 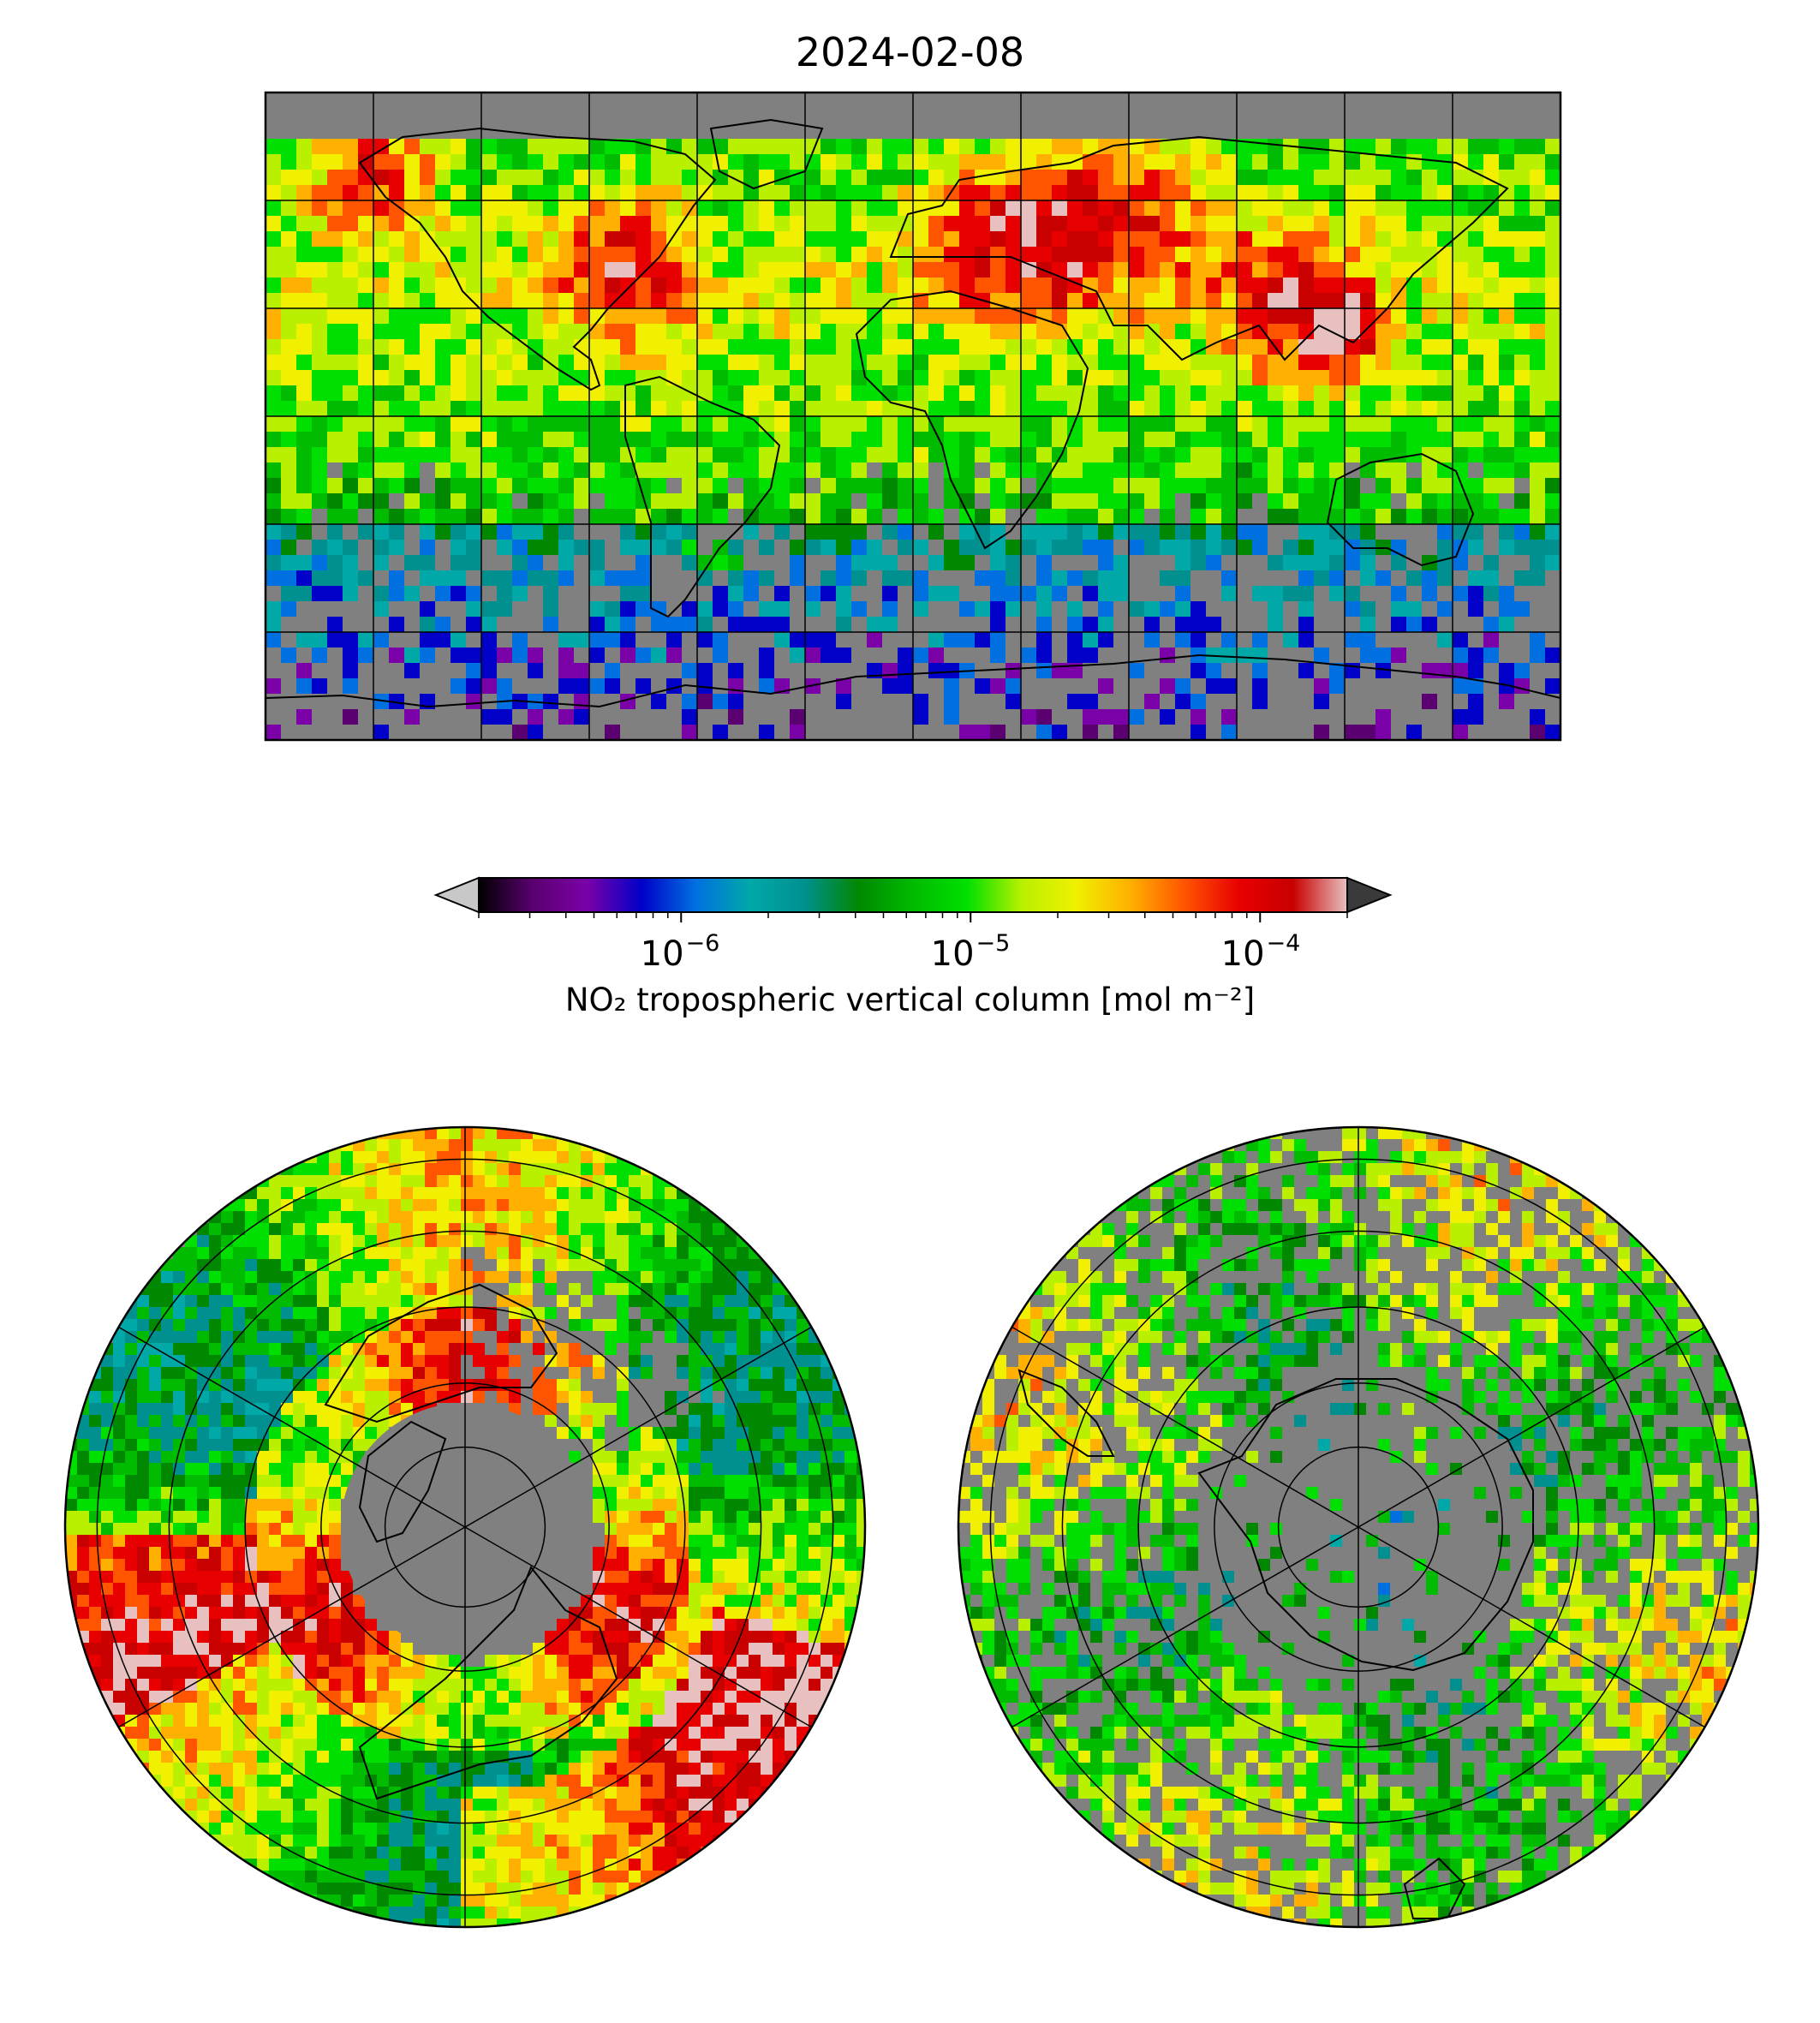 I want to click on antarctica-coastline, so click(x=913, y=680).